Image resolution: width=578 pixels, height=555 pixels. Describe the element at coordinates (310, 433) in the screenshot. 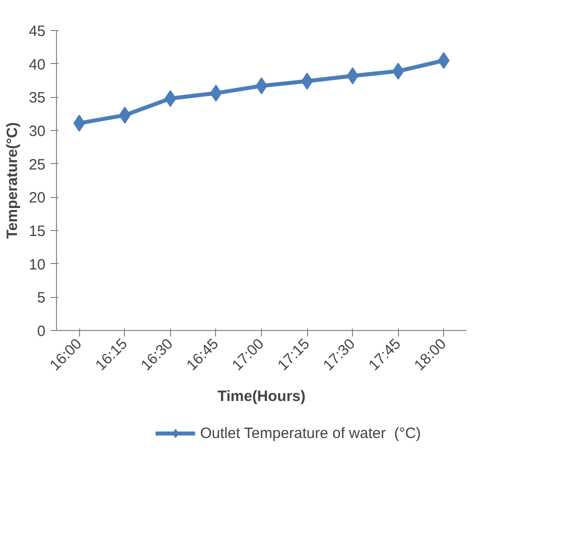

I see `legend-label: Outlet Temperature of water (°C)` at that location.